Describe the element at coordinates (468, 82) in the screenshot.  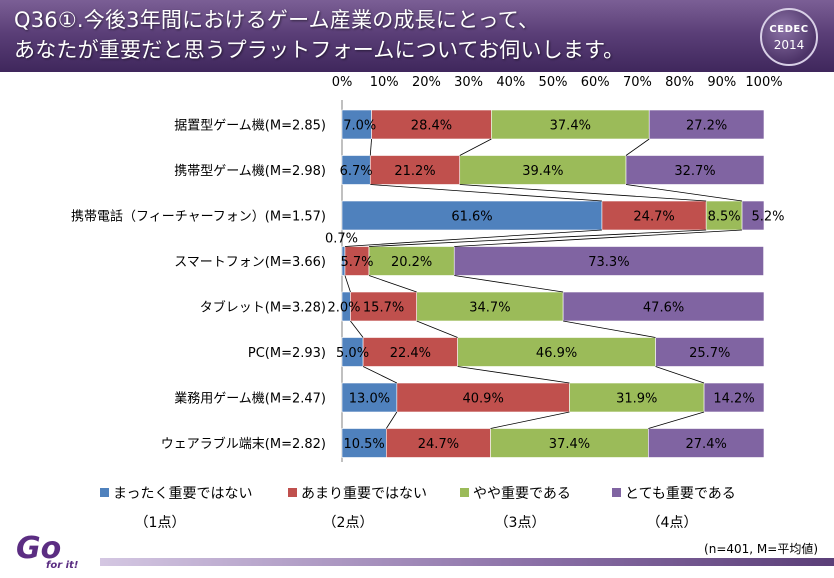
I see `x-tick-label: 30%` at that location.